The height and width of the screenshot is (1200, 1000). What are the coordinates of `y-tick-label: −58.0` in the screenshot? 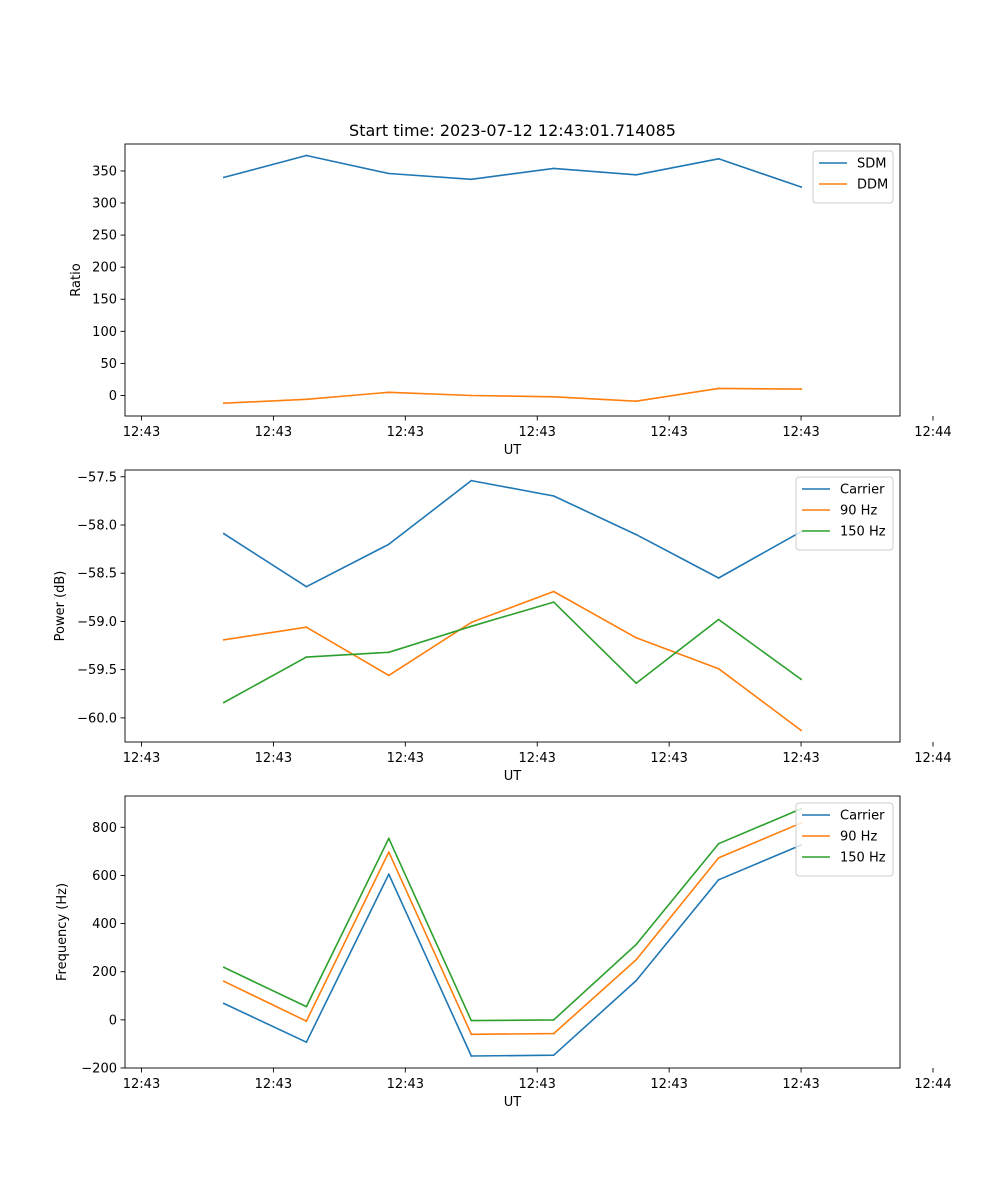 It's located at (97, 525).